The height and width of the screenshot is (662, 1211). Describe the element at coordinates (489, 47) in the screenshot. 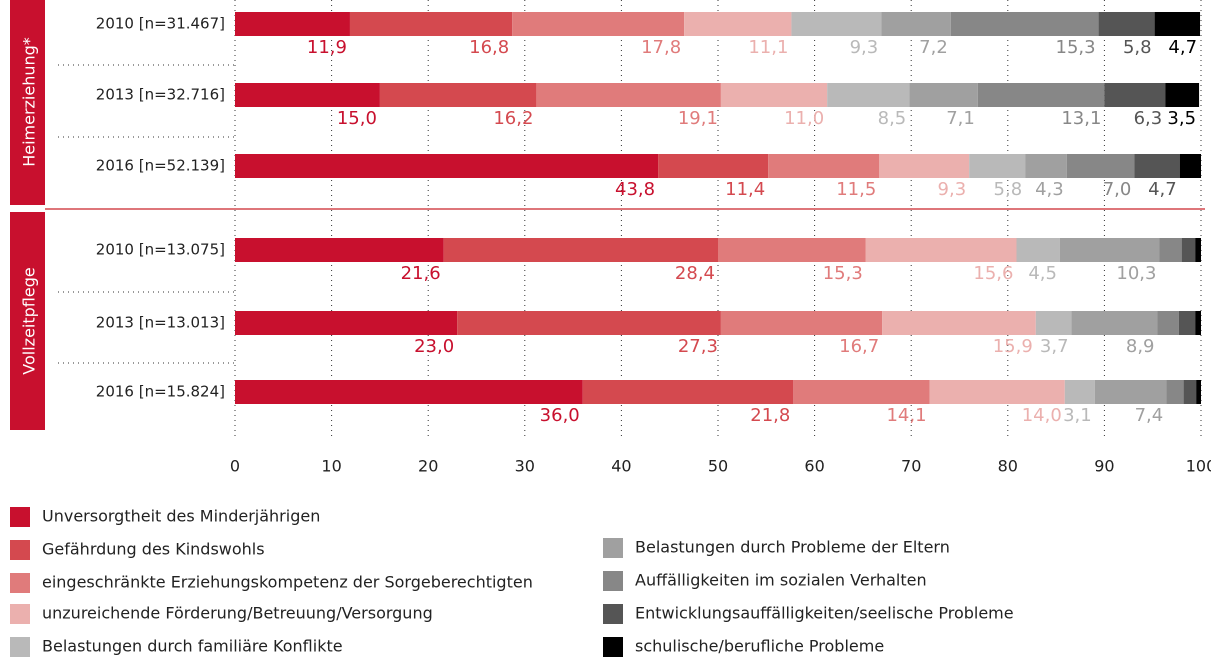

I see `value-label: 16,8` at that location.